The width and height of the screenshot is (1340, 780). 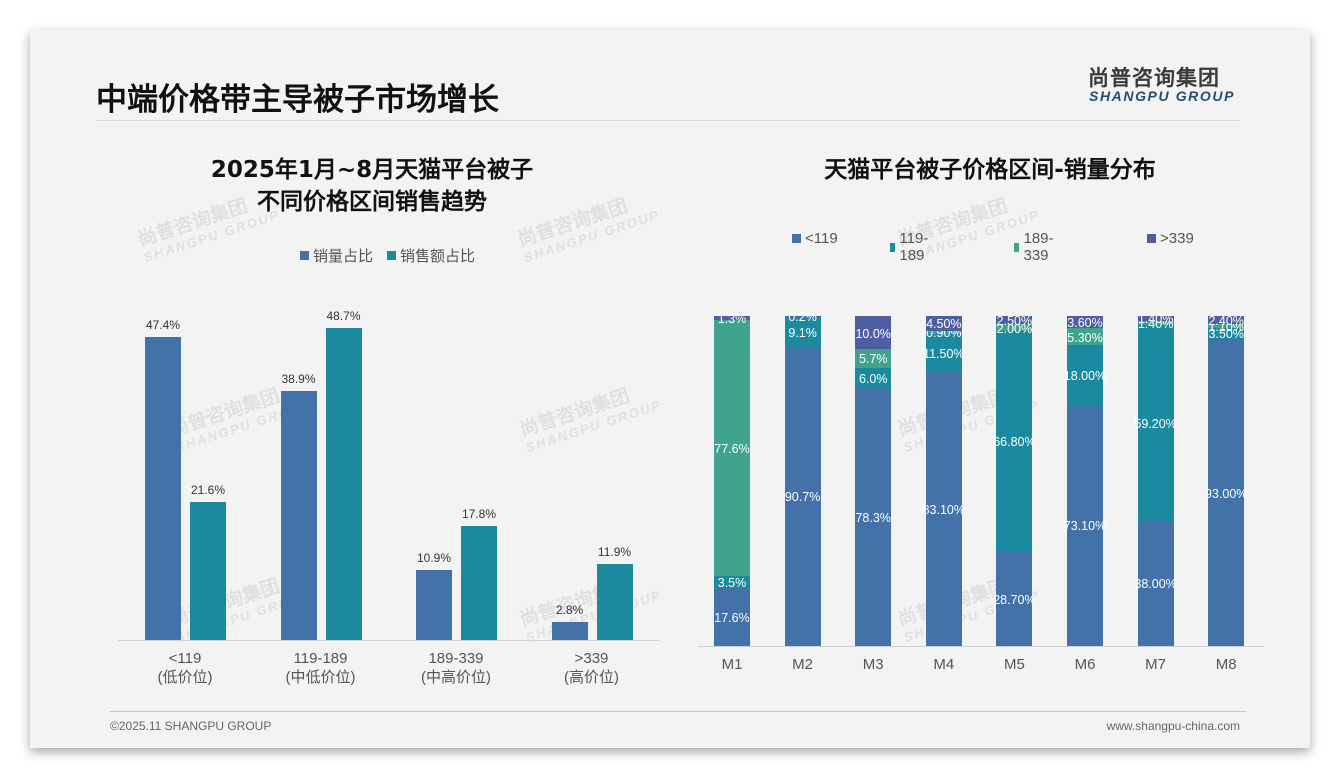 I want to click on title-divider, so click(x=668, y=120).